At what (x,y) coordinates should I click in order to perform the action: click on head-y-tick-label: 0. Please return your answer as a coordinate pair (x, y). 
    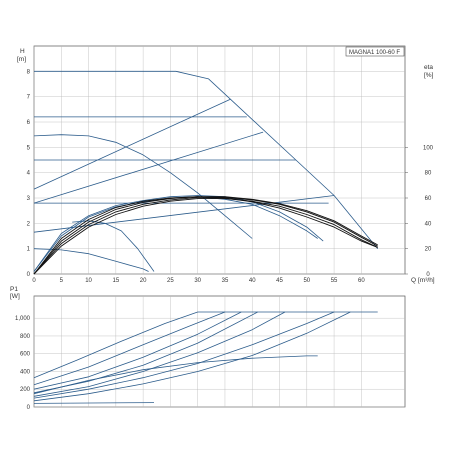
    Looking at the image, I should click on (29, 275).